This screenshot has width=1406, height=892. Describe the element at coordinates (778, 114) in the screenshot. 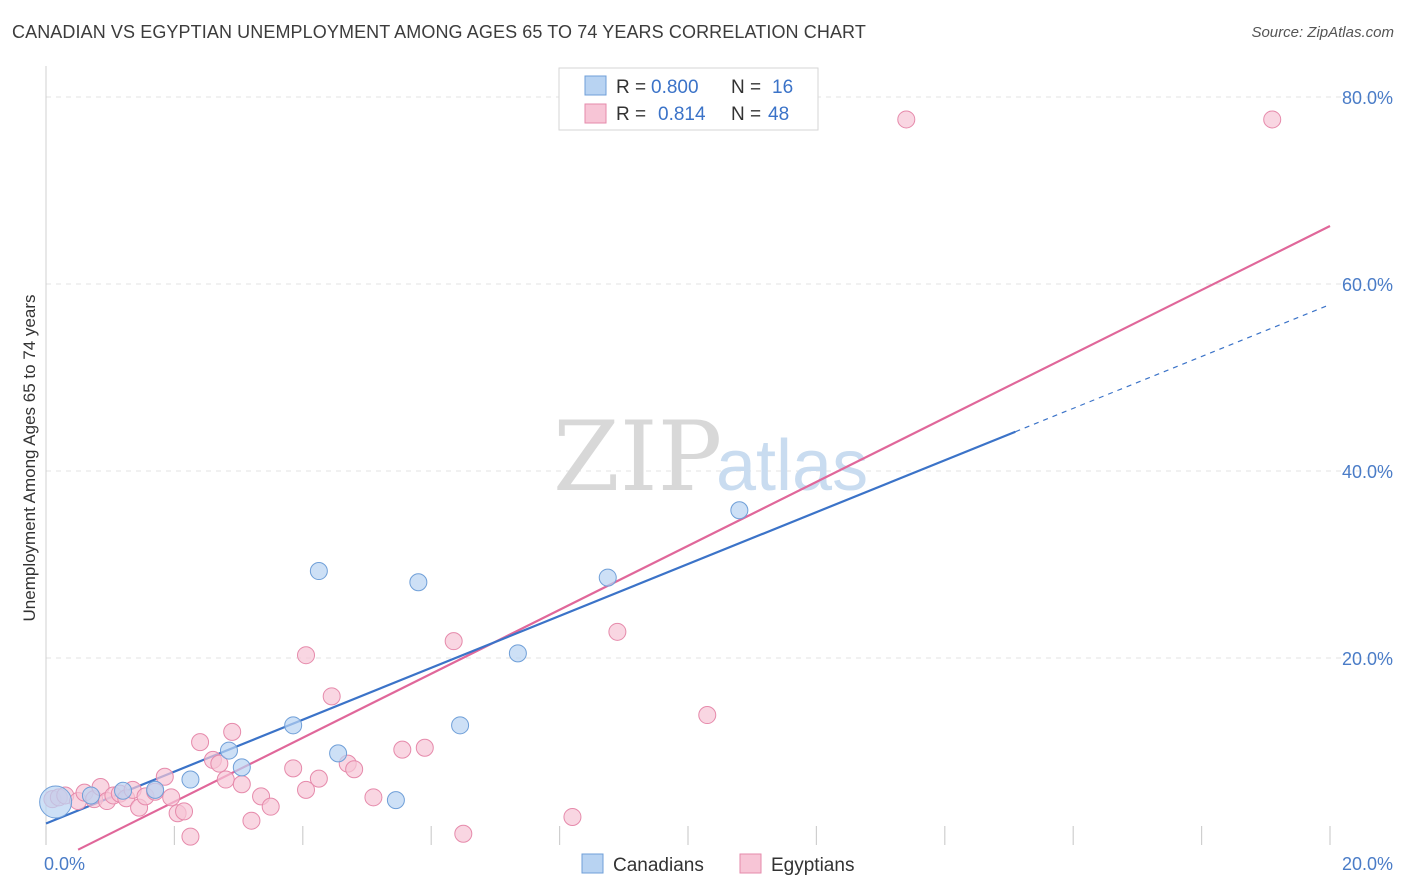

I see `legend-egyptians-n-value: 48` at that location.